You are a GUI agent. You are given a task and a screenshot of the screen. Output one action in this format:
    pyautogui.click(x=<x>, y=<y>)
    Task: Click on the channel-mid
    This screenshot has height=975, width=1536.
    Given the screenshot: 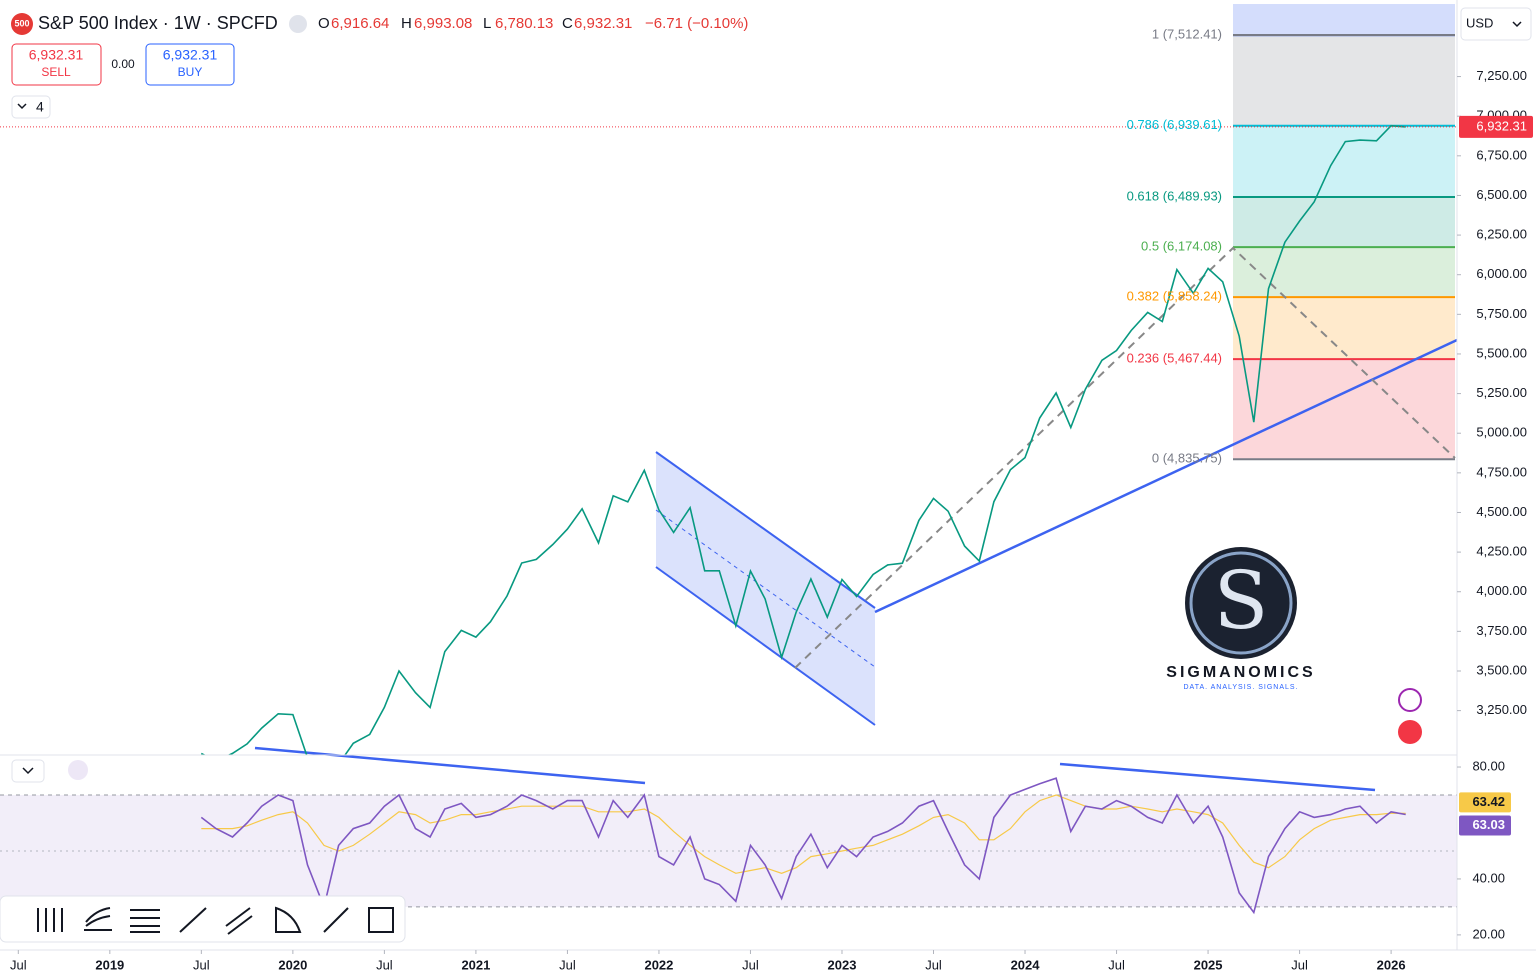 What is the action you would take?
    pyautogui.click(x=765, y=588)
    